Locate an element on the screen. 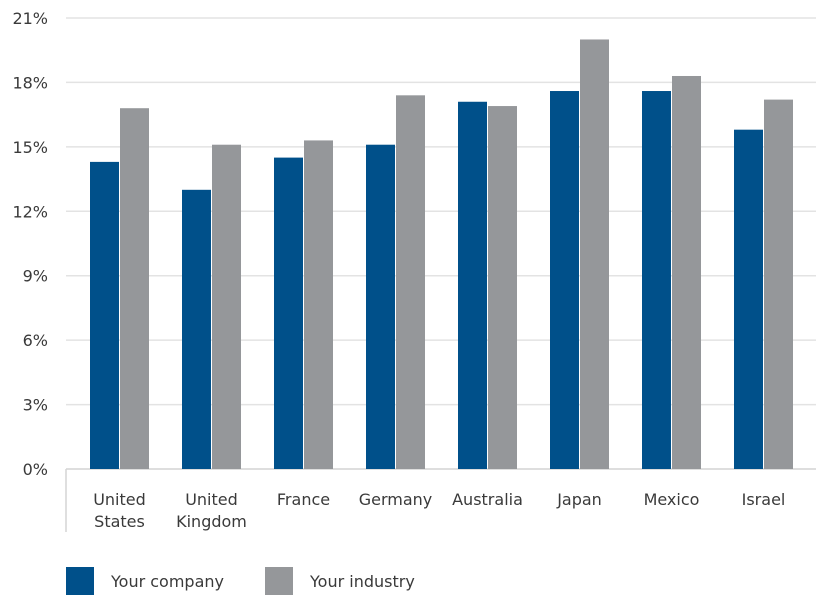 The image size is (817, 595). y-tick-label: 6% is located at coordinates (35, 340).